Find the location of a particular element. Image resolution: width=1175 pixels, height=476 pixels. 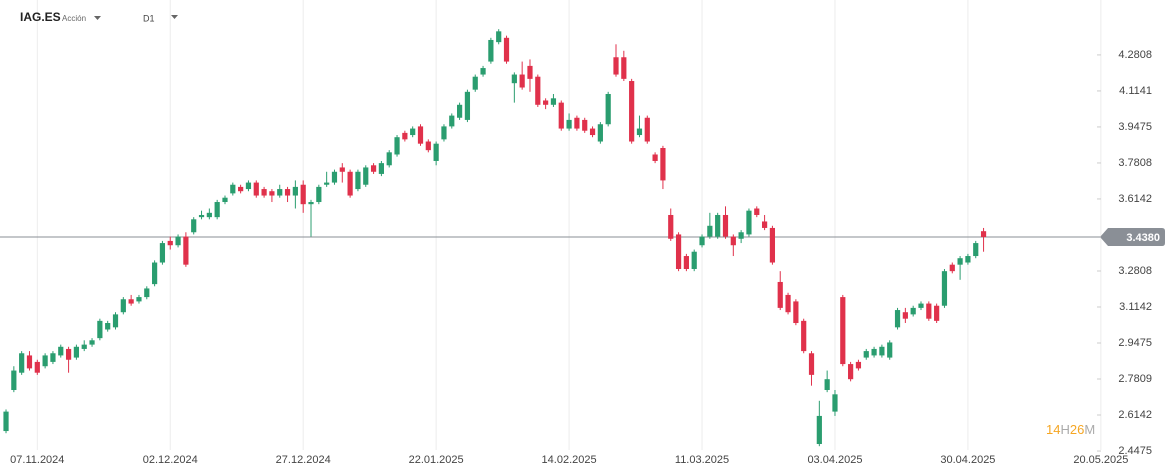

timeframe-dropdown is located at coordinates (174, 17).